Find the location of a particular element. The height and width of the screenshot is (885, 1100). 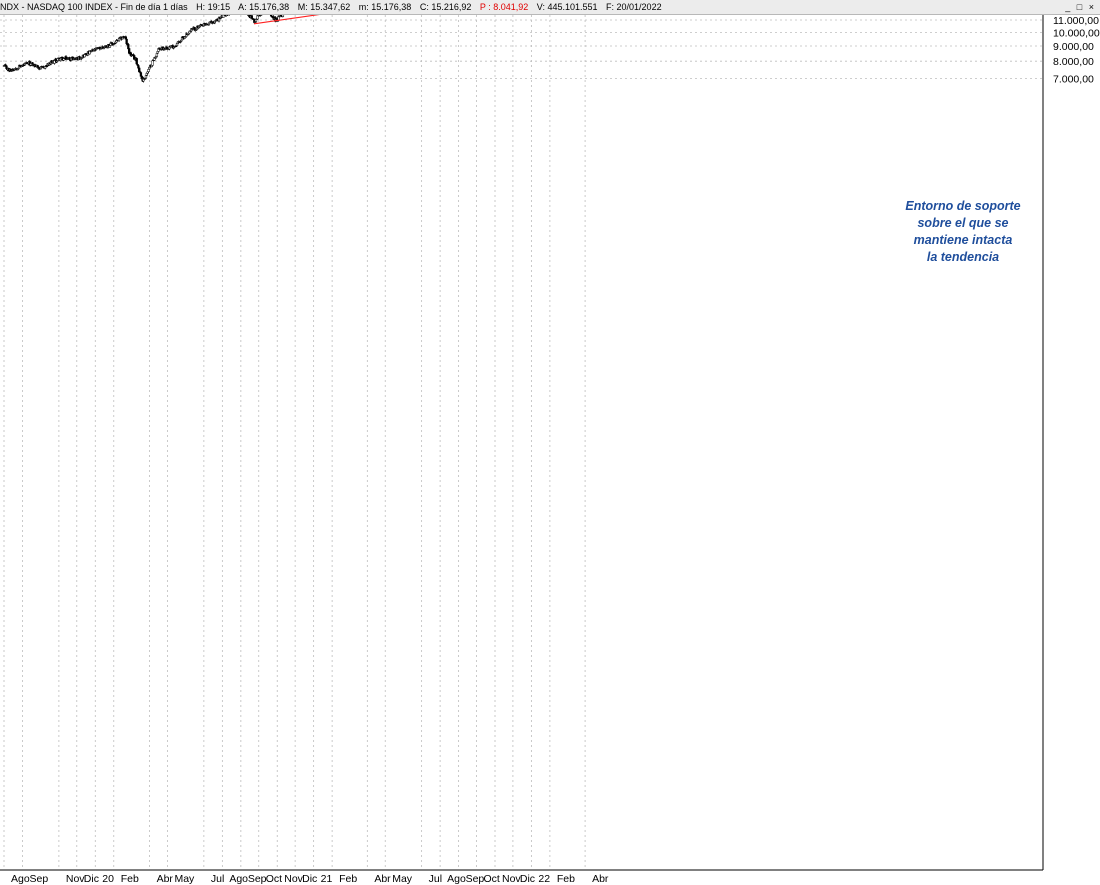

x-tick-label: 22 is located at coordinates (544, 879).